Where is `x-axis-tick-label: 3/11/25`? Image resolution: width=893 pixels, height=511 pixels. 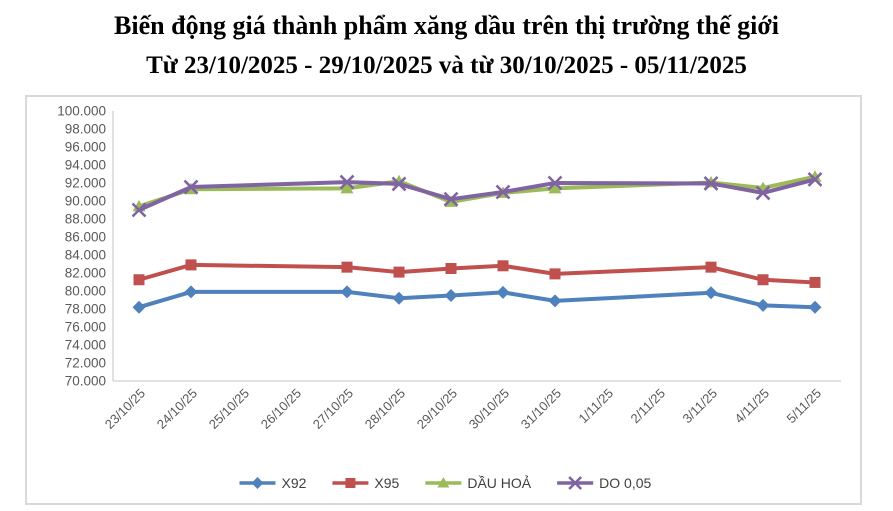 x-axis-tick-label: 3/11/25 is located at coordinates (700, 406).